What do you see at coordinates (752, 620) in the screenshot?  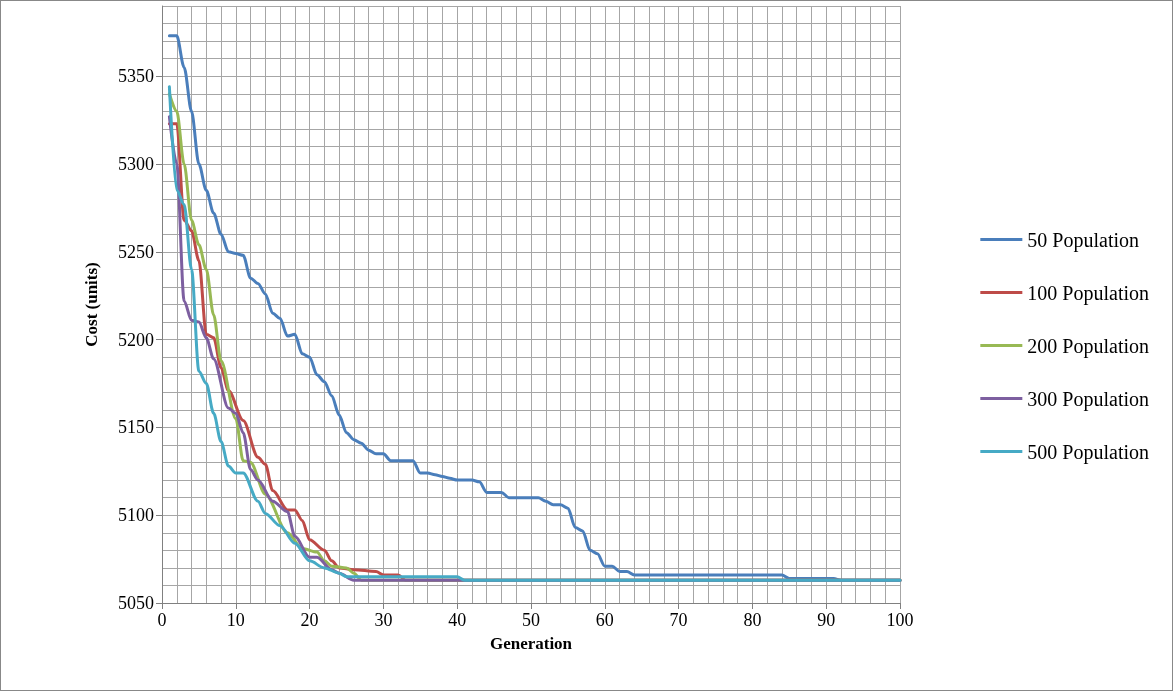 I see `x-tick-label: 80` at bounding box center [752, 620].